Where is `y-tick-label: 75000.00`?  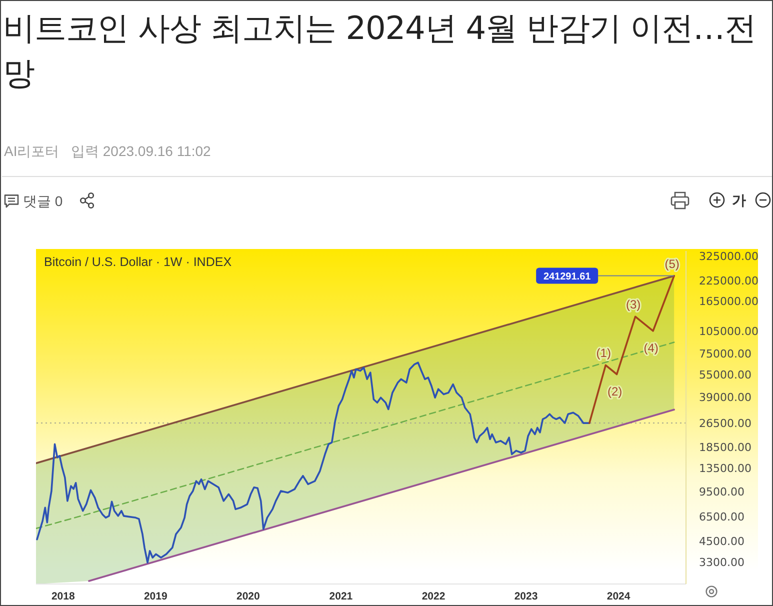
y-tick-label: 75000.00 is located at coordinates (725, 354).